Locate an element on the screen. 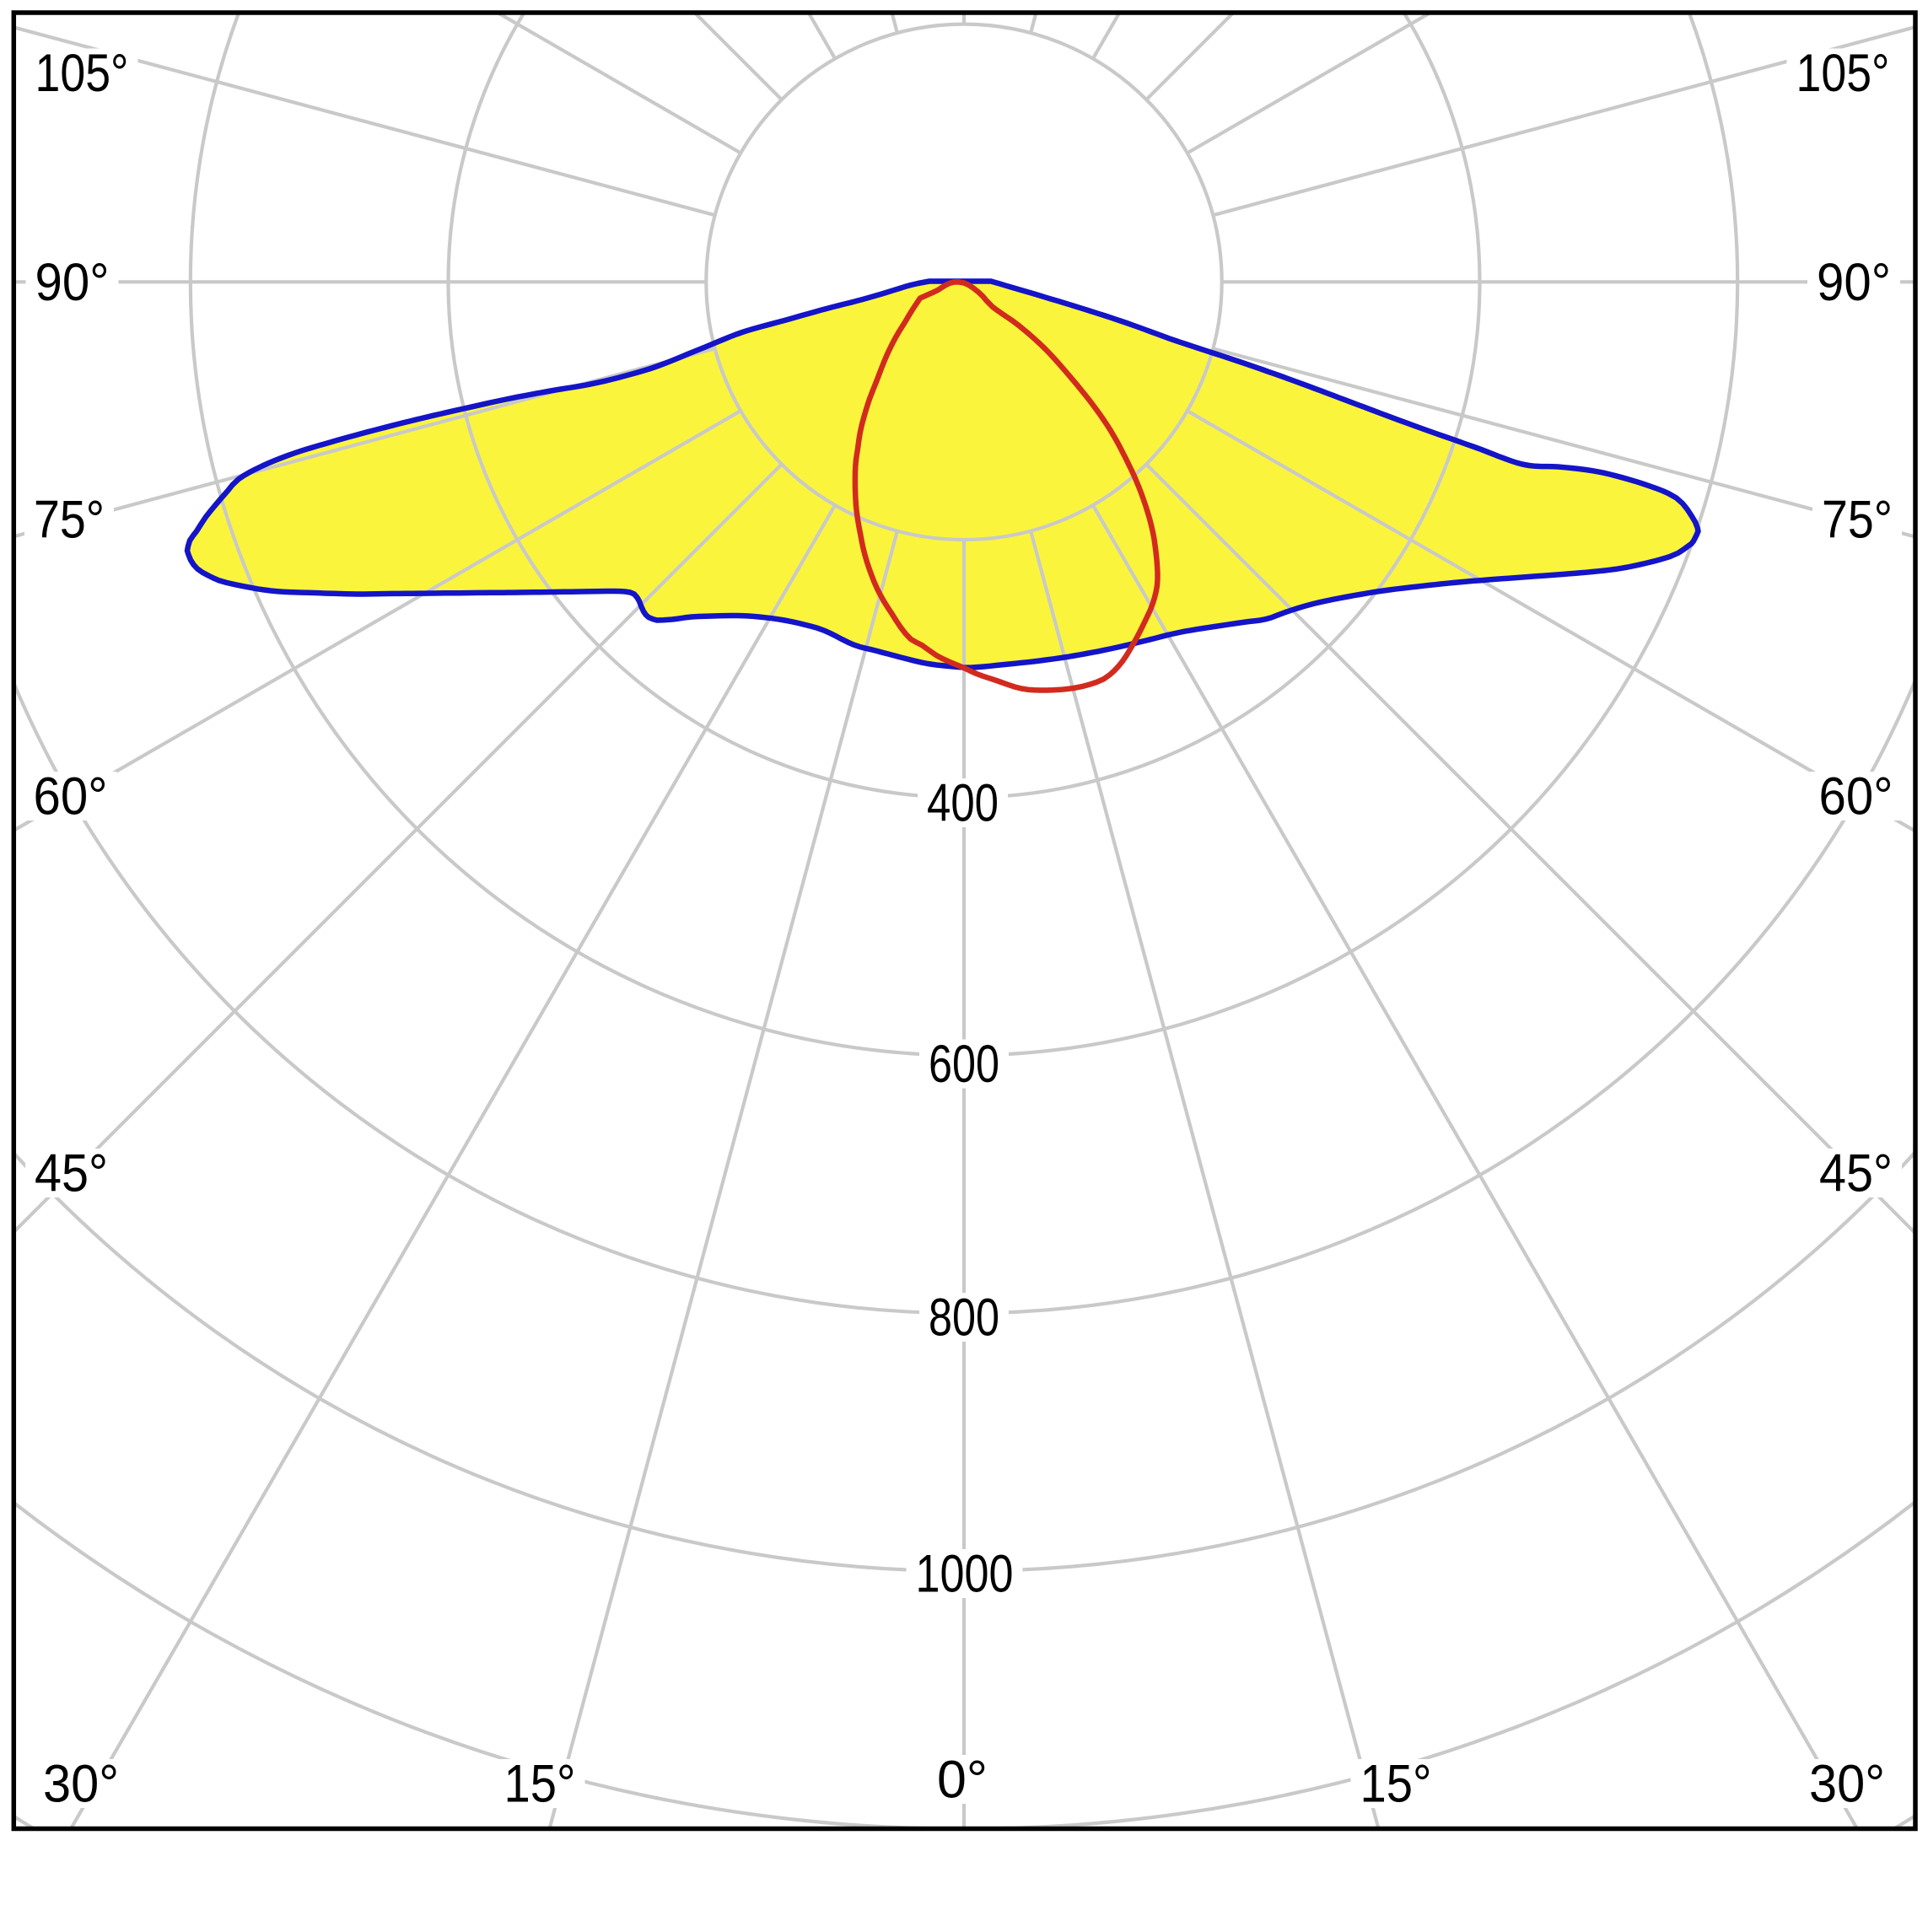 The width and height of the screenshot is (1928, 1932). svg-text: 400 is located at coordinates (963, 804).